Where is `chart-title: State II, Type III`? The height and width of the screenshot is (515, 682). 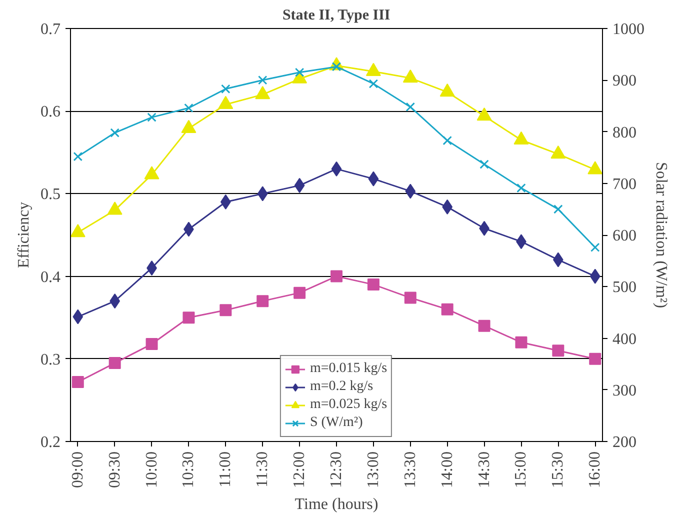 chart-title: State II, Type III is located at coordinates (336, 16).